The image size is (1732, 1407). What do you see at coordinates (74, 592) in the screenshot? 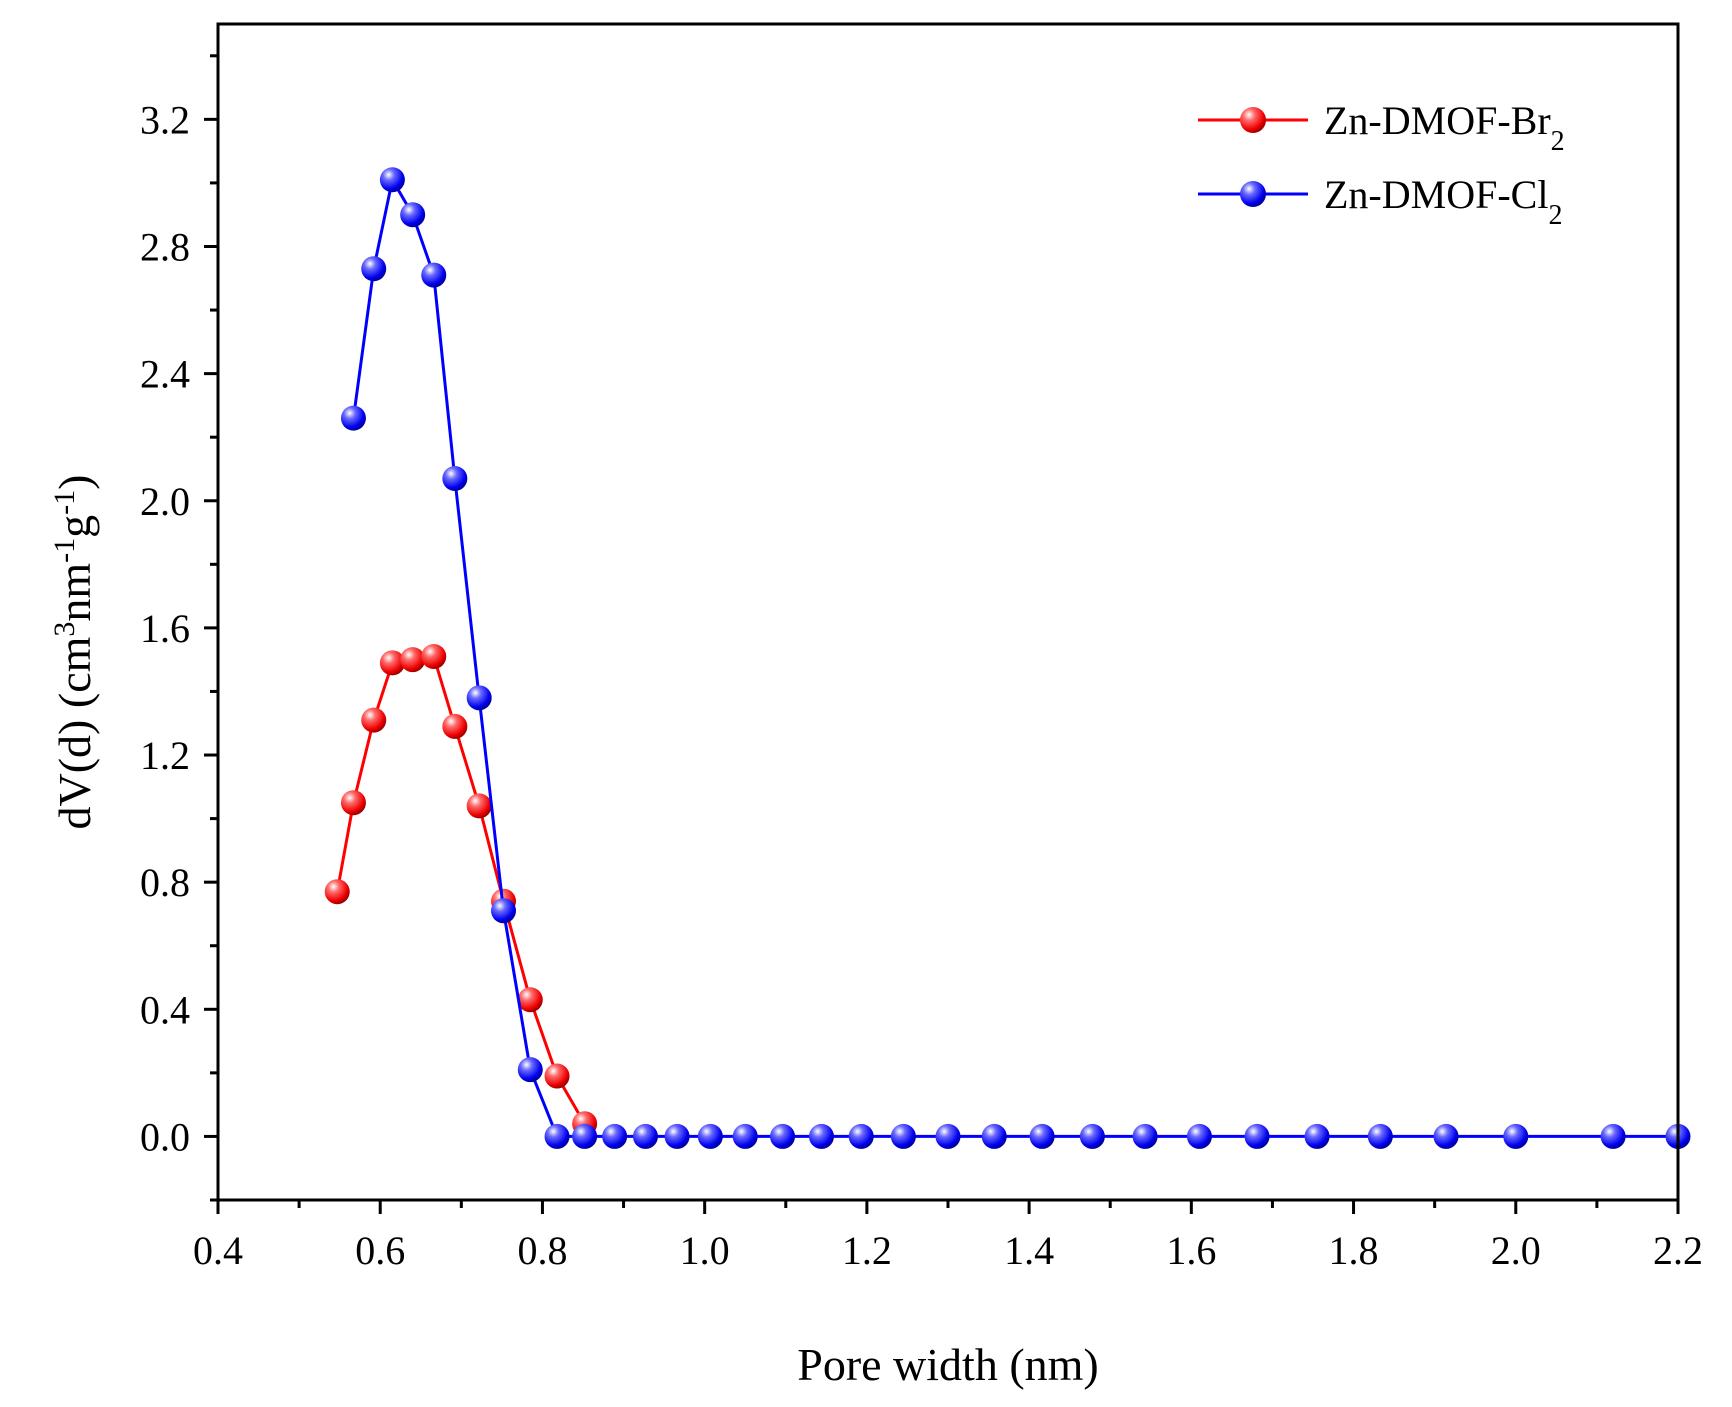
I see `y-axis-title-mid: nm` at bounding box center [74, 592].